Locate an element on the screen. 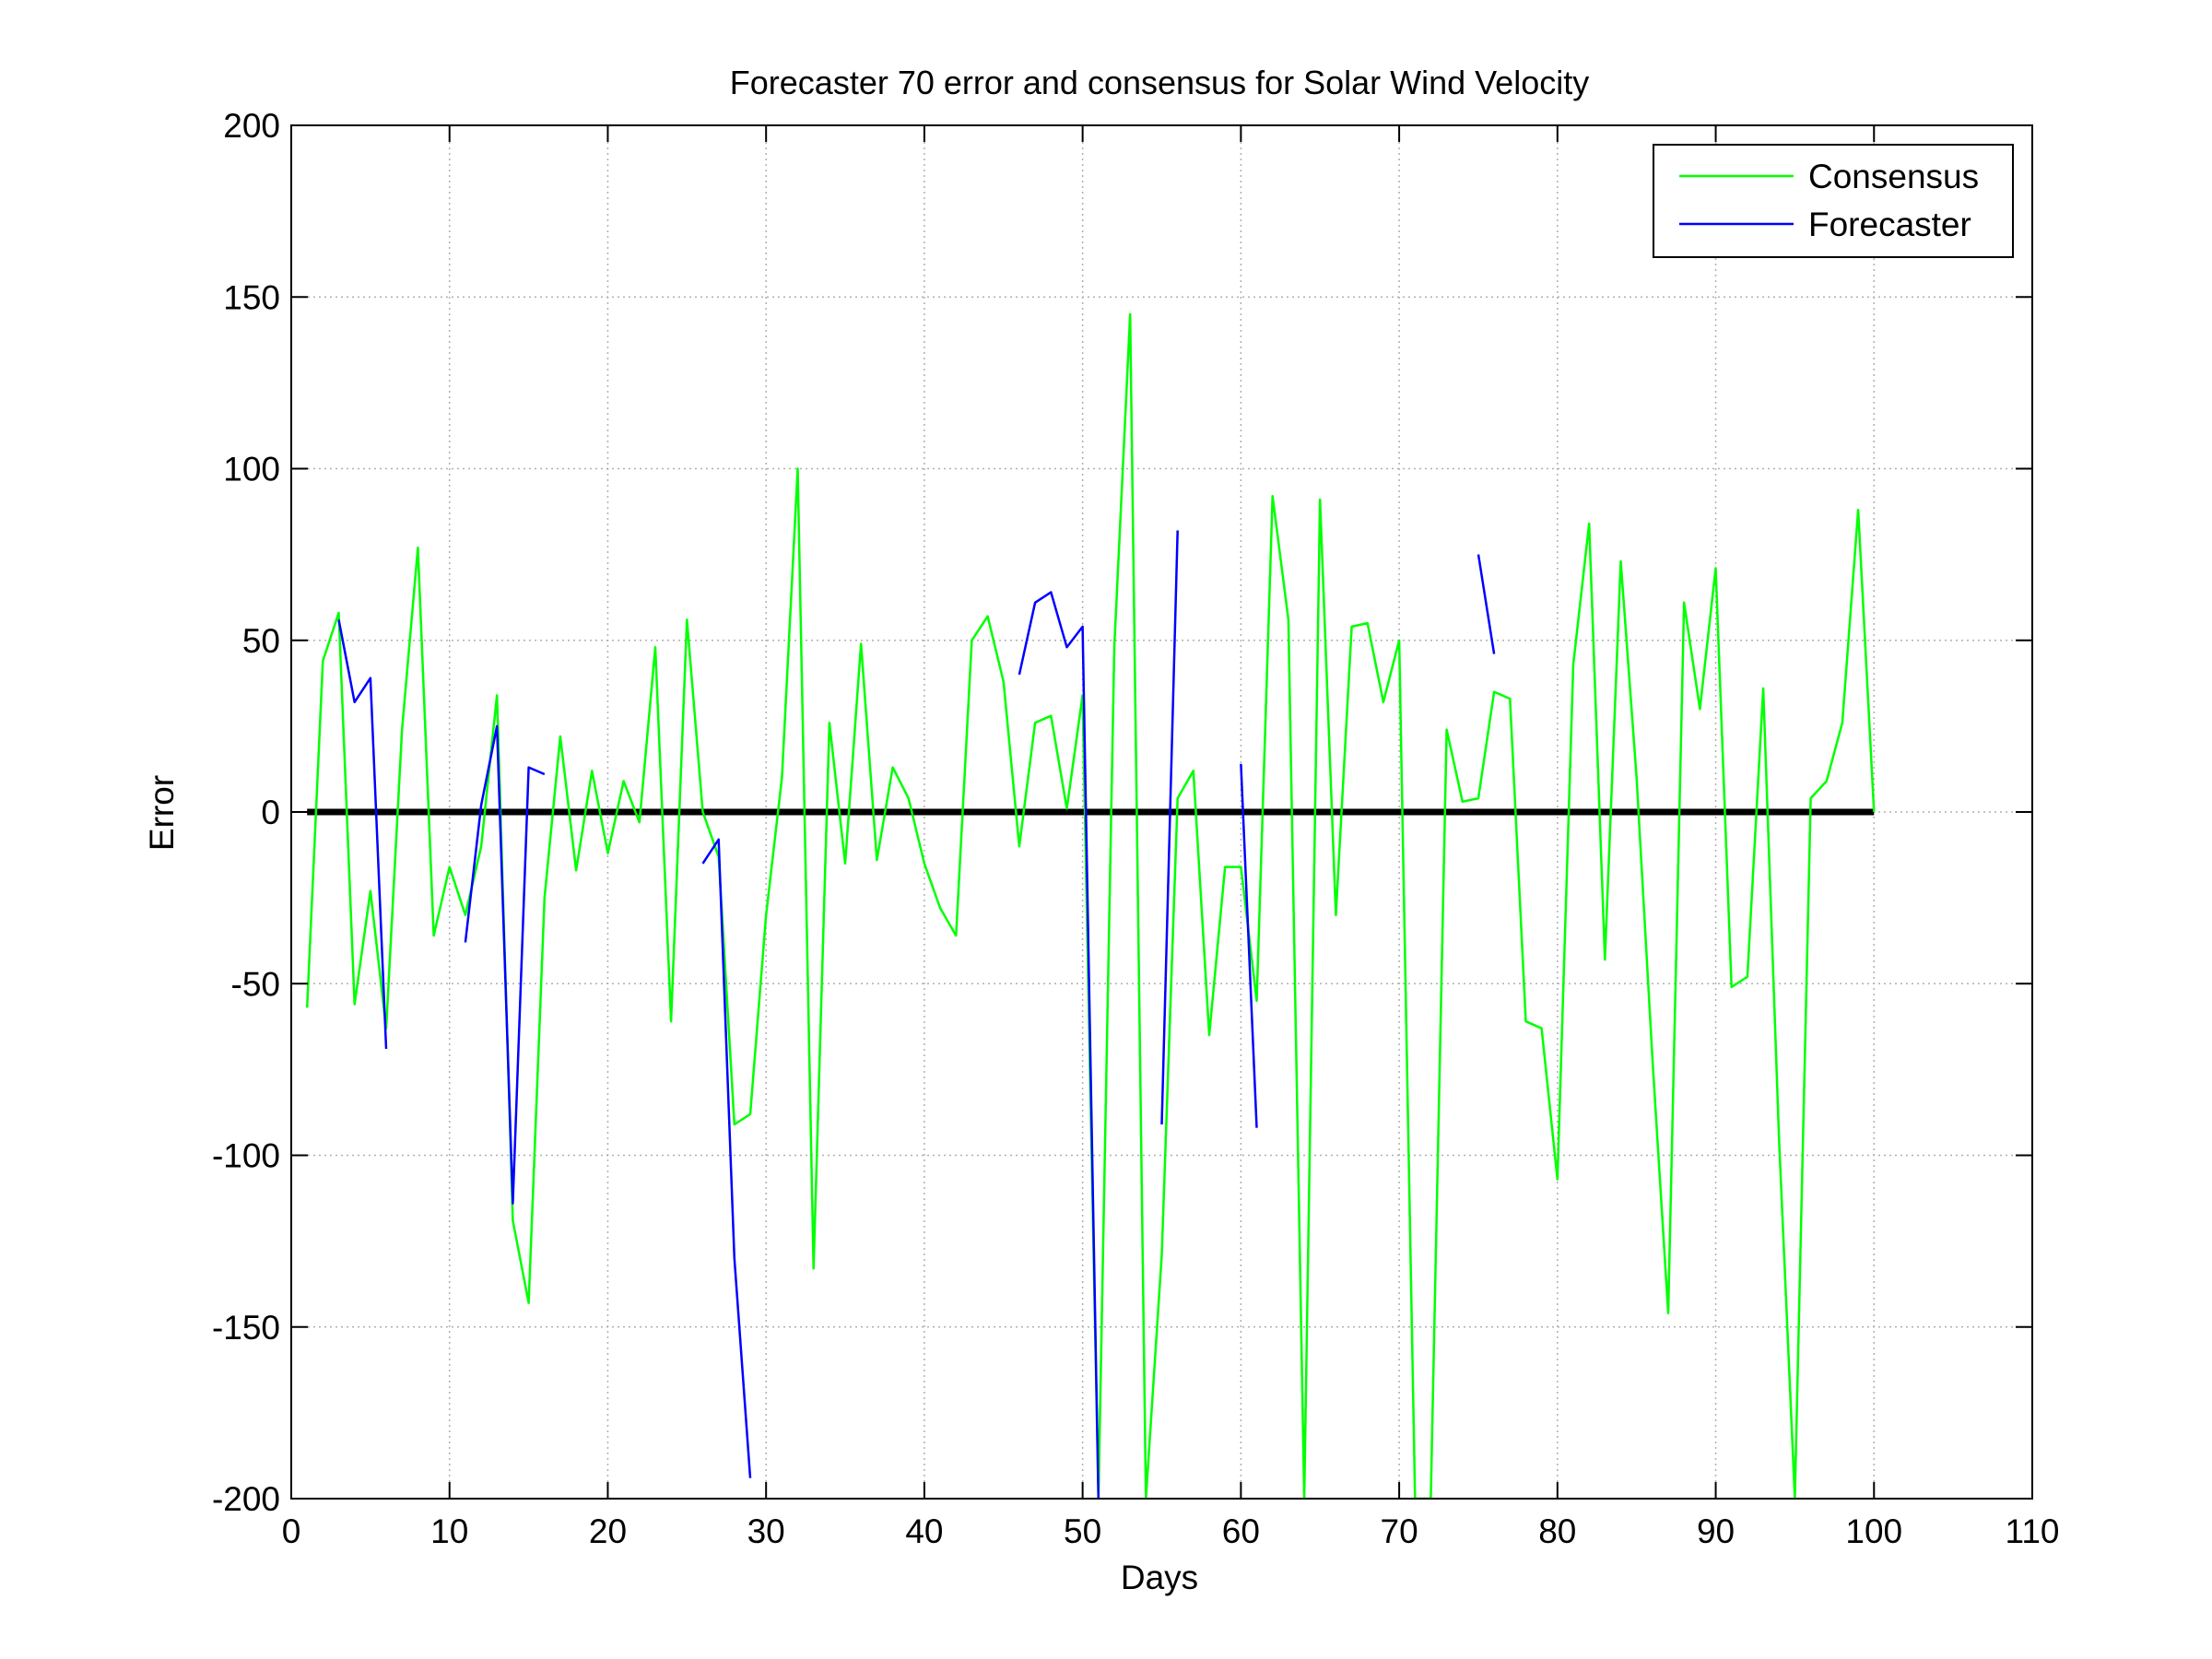  x-tick-label: 10 is located at coordinates (449, 1531).